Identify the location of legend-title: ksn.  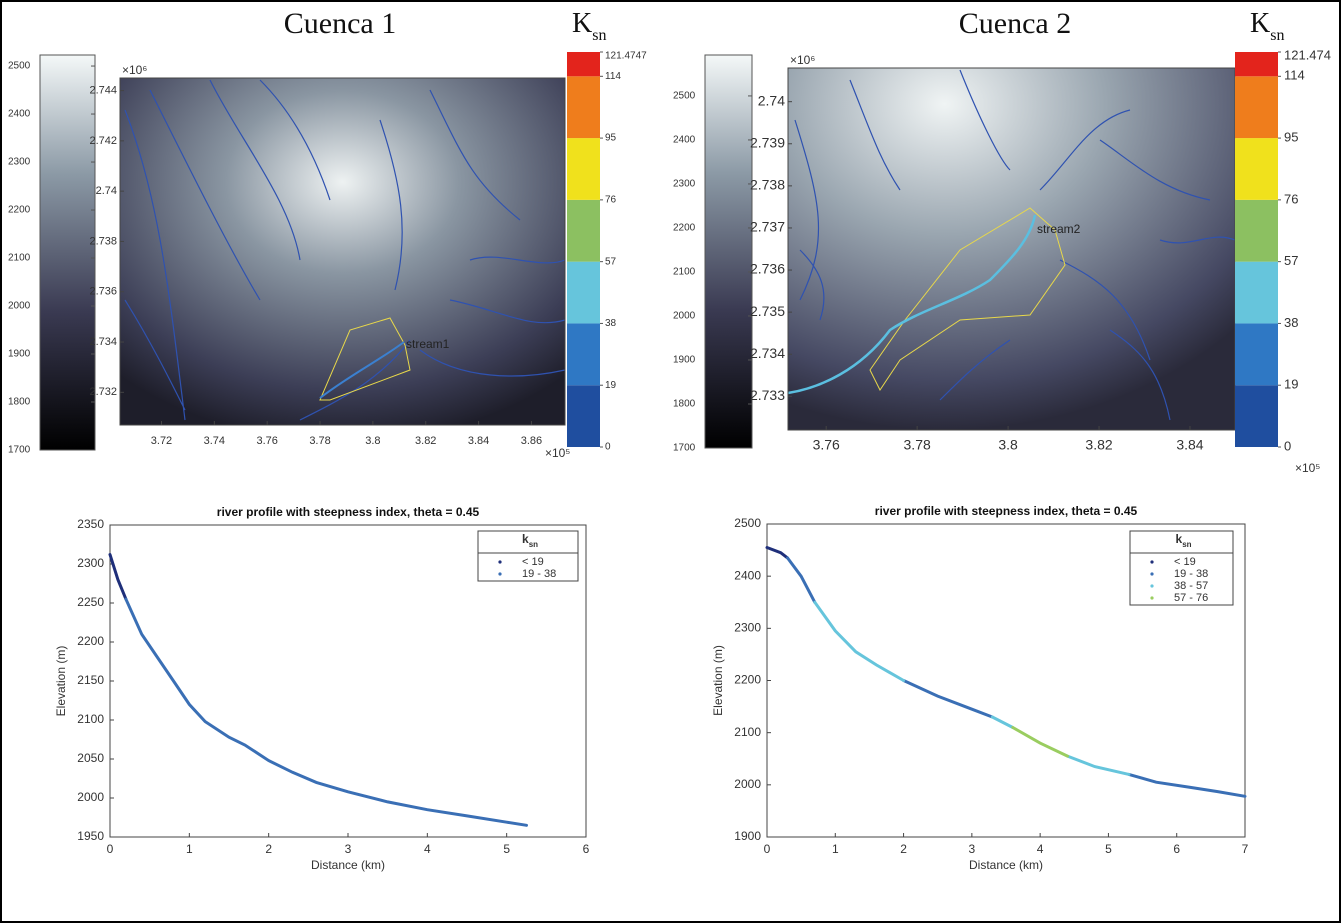
(530, 540).